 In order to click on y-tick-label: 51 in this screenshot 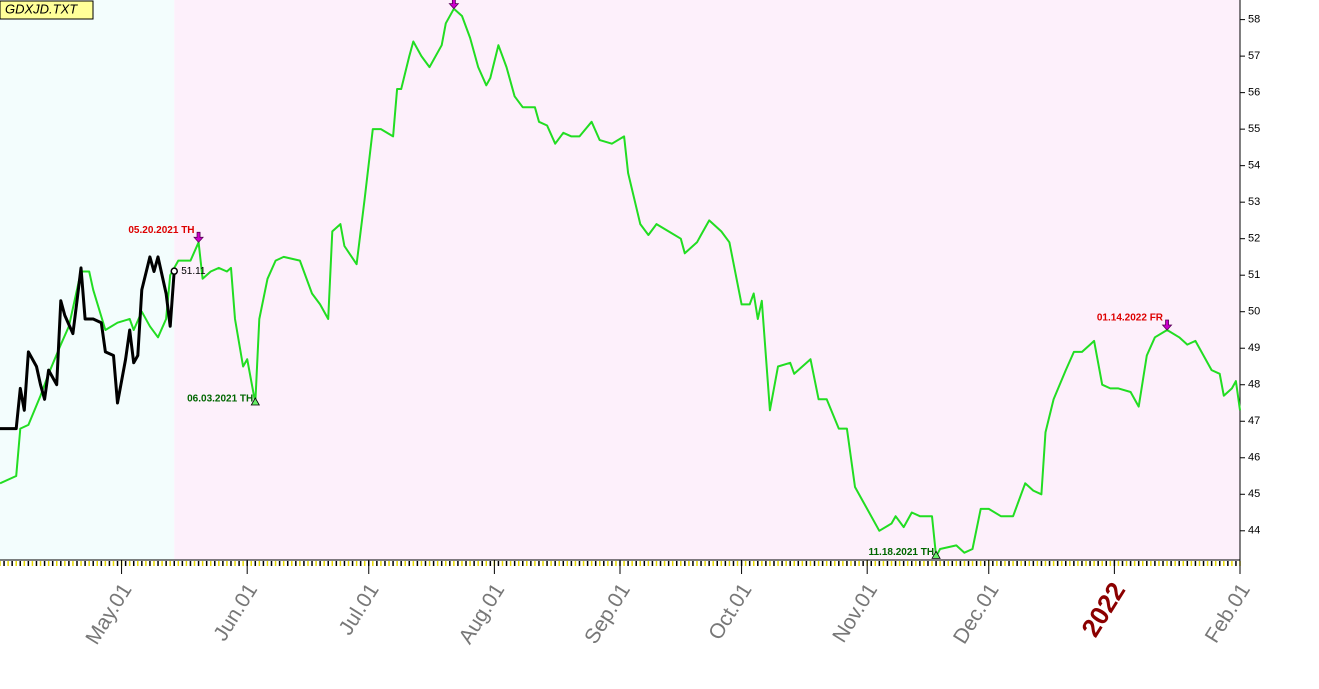, I will do `click(1254, 275)`.